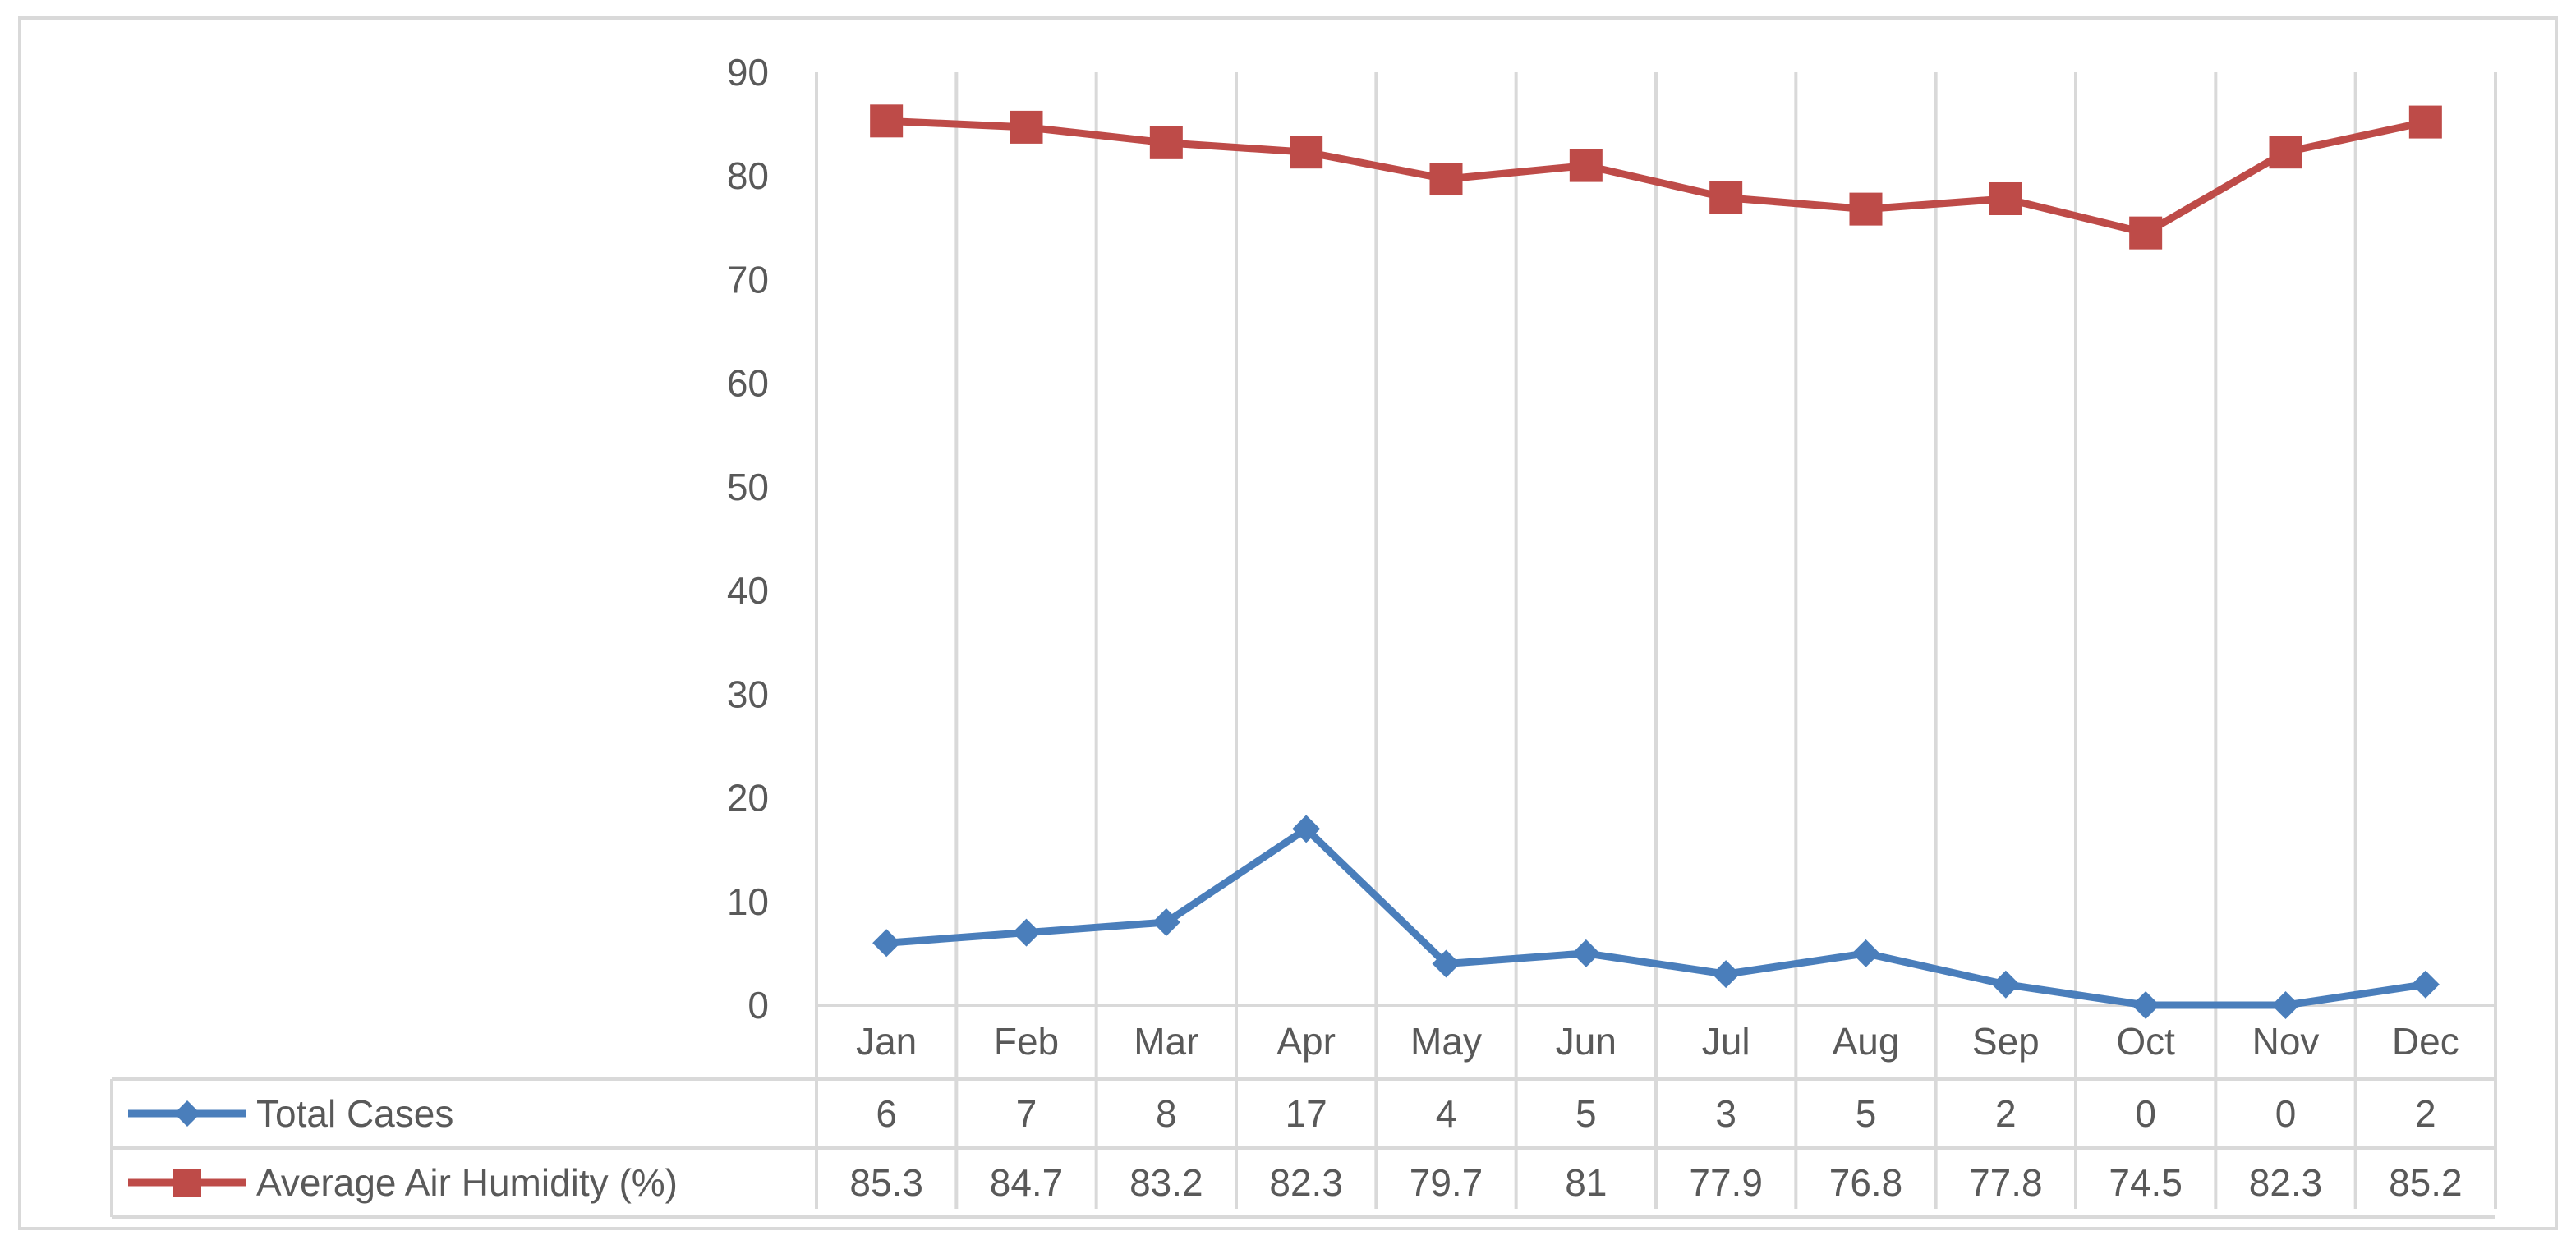 This screenshot has width=2576, height=1254. What do you see at coordinates (887, 1113) in the screenshot?
I see `data-table-value: 6` at bounding box center [887, 1113].